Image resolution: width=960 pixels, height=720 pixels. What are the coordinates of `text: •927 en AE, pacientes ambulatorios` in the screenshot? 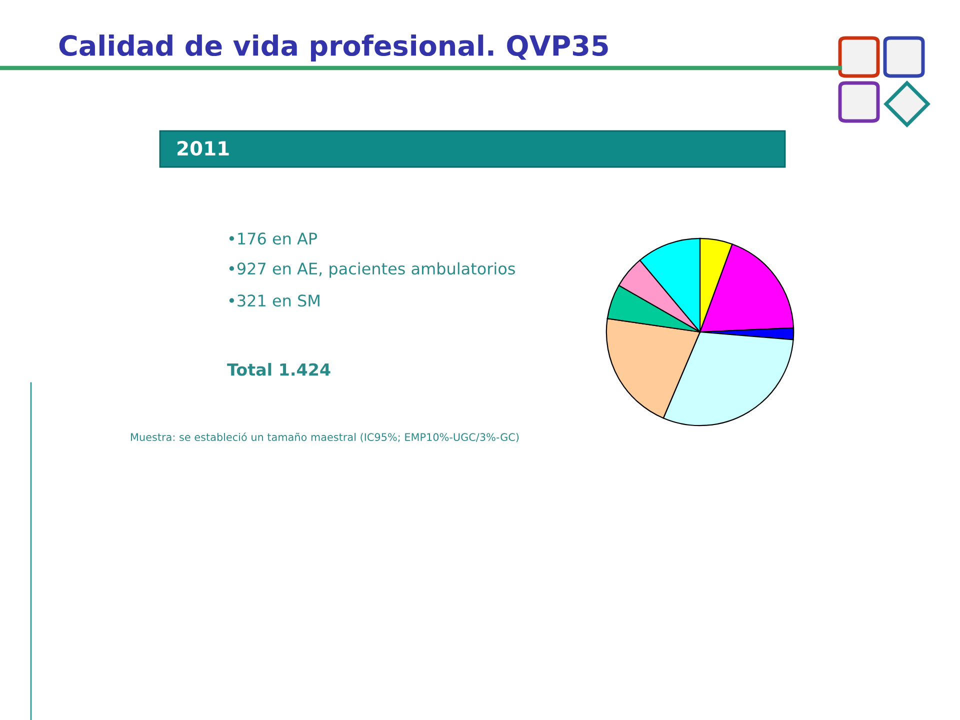 It's located at (372, 270).